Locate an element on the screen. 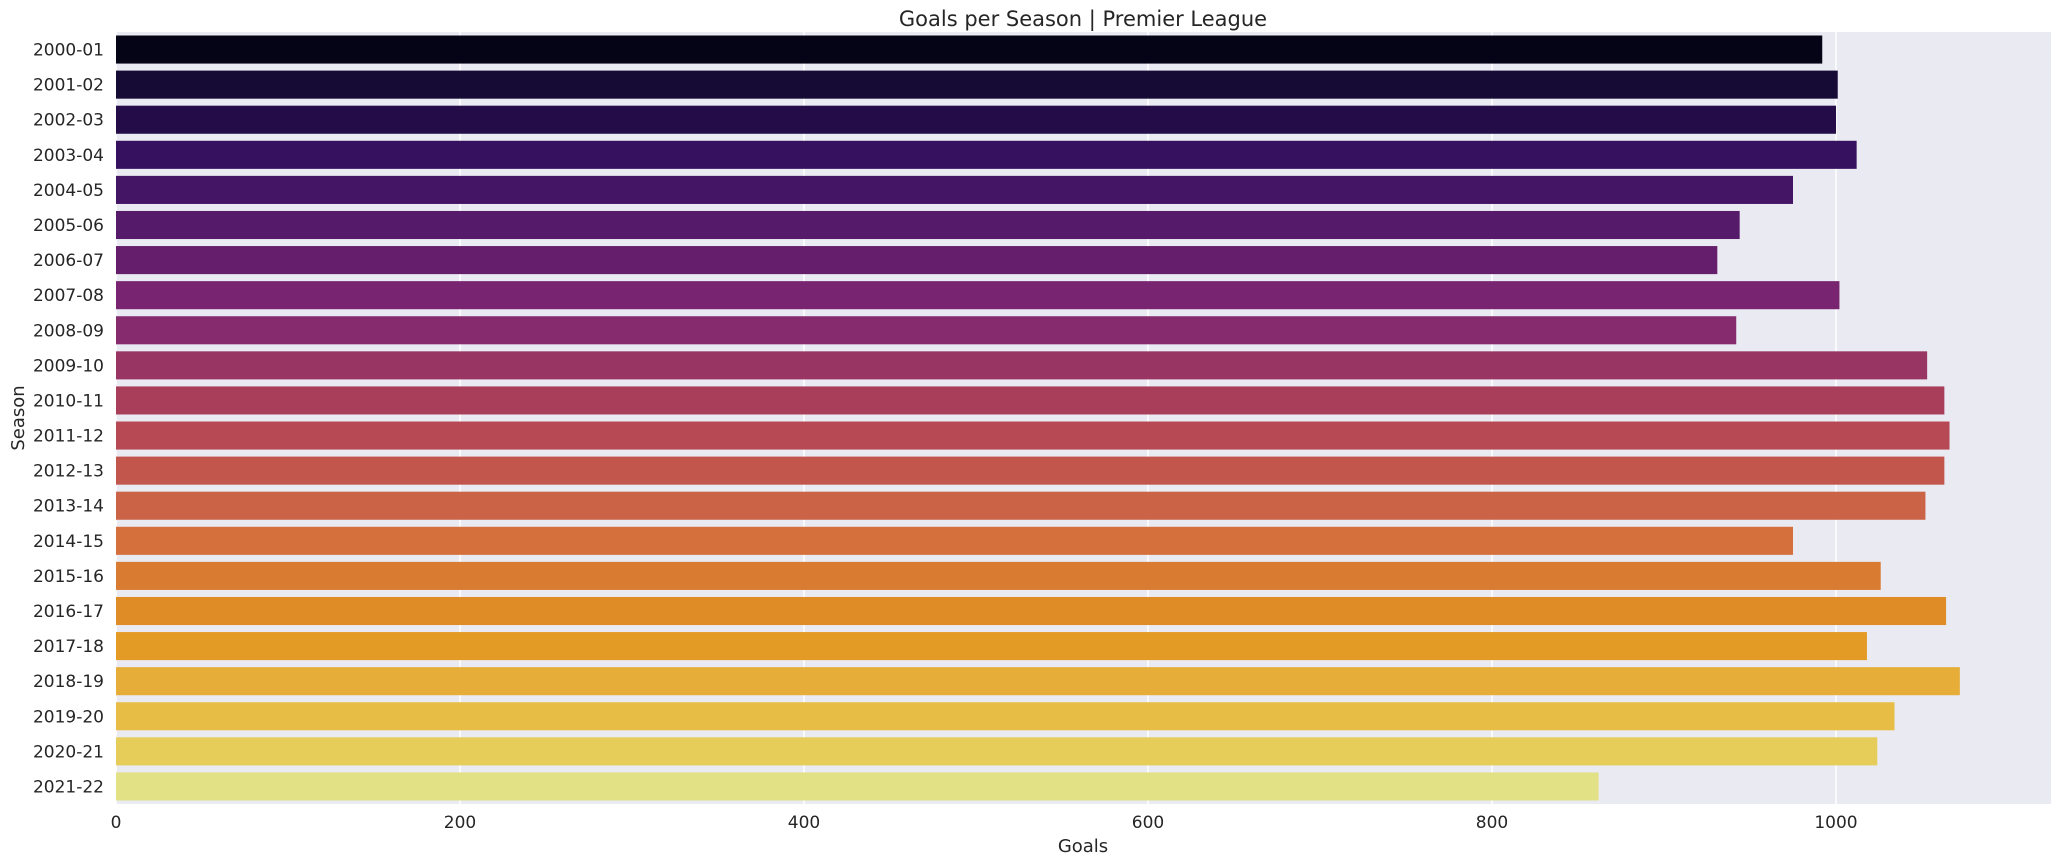 The width and height of the screenshot is (2062, 865). y-tick-label: 2008-09 is located at coordinates (68, 331).